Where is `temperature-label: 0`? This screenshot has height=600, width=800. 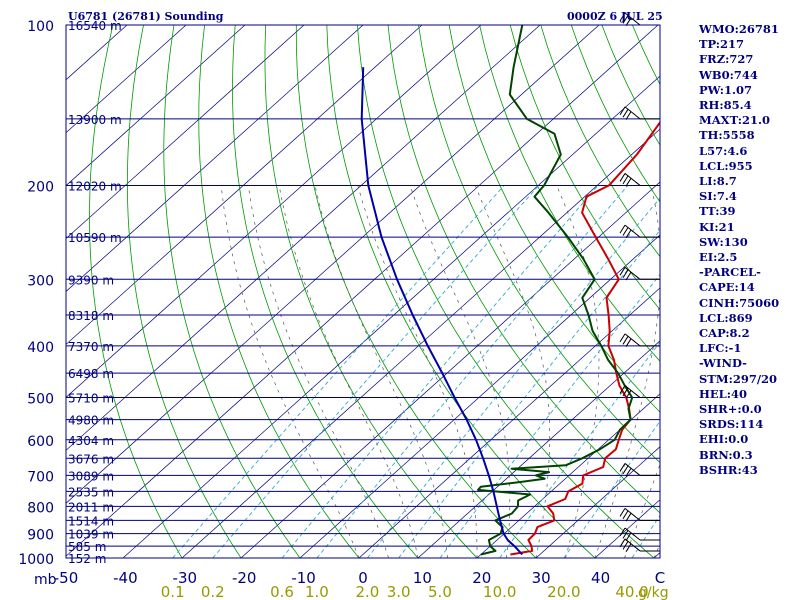 temperature-label: 0 is located at coordinates (363, 578).